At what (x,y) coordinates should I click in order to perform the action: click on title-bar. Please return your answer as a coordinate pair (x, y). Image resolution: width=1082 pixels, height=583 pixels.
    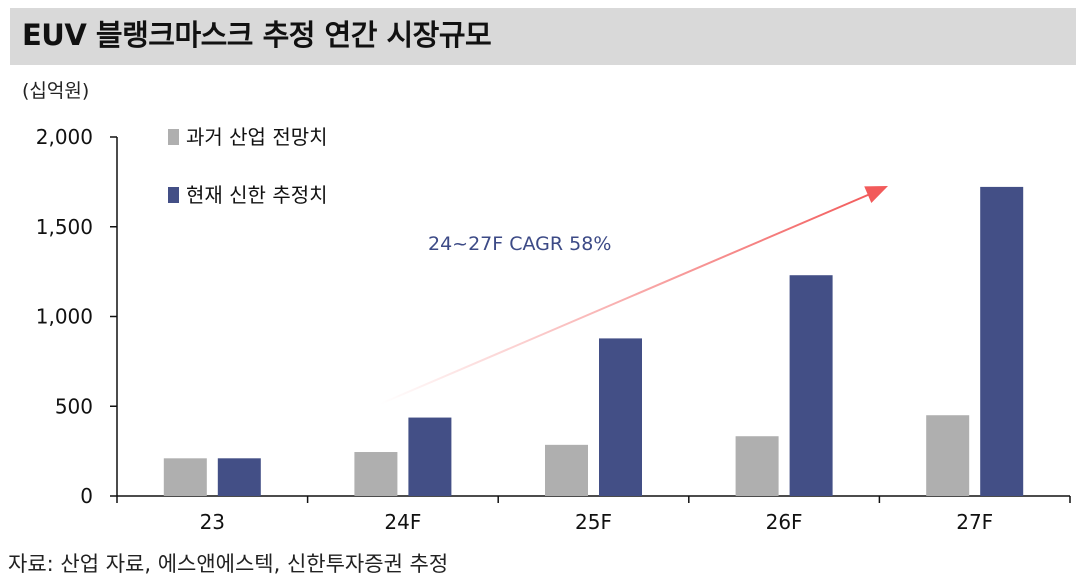
    Looking at the image, I should click on (543, 36).